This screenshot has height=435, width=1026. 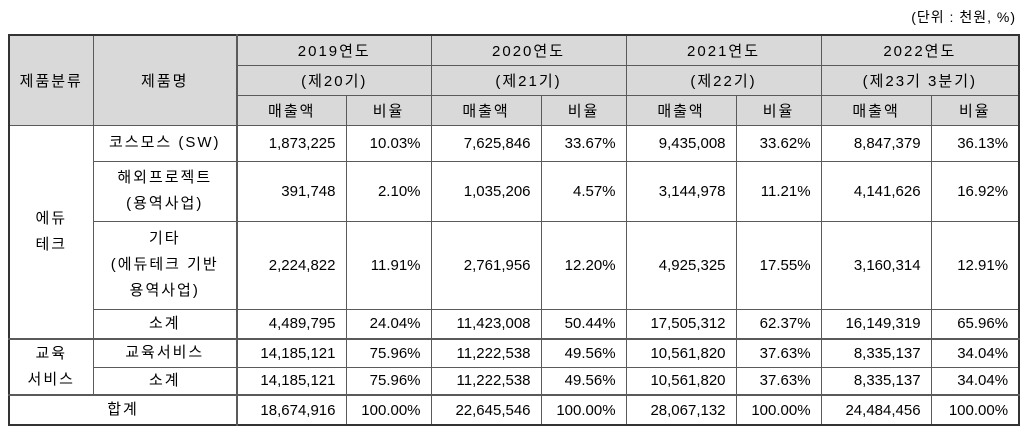 What do you see at coordinates (681, 265) in the screenshot?
I see `sales-value-cell: 4,925,325` at bounding box center [681, 265].